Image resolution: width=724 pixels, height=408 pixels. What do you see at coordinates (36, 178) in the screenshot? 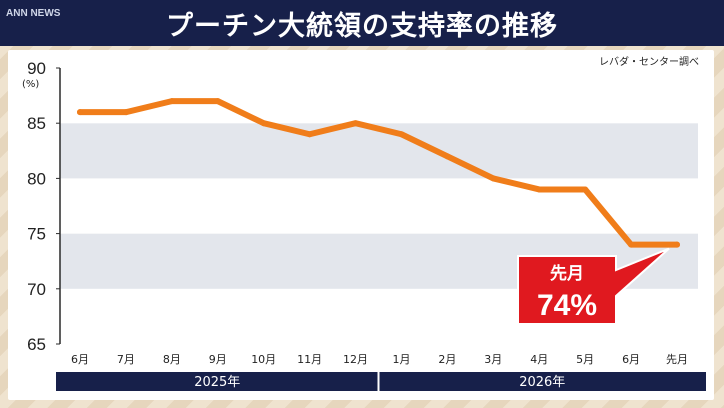
I see `y-tick-label: 80` at bounding box center [36, 178].